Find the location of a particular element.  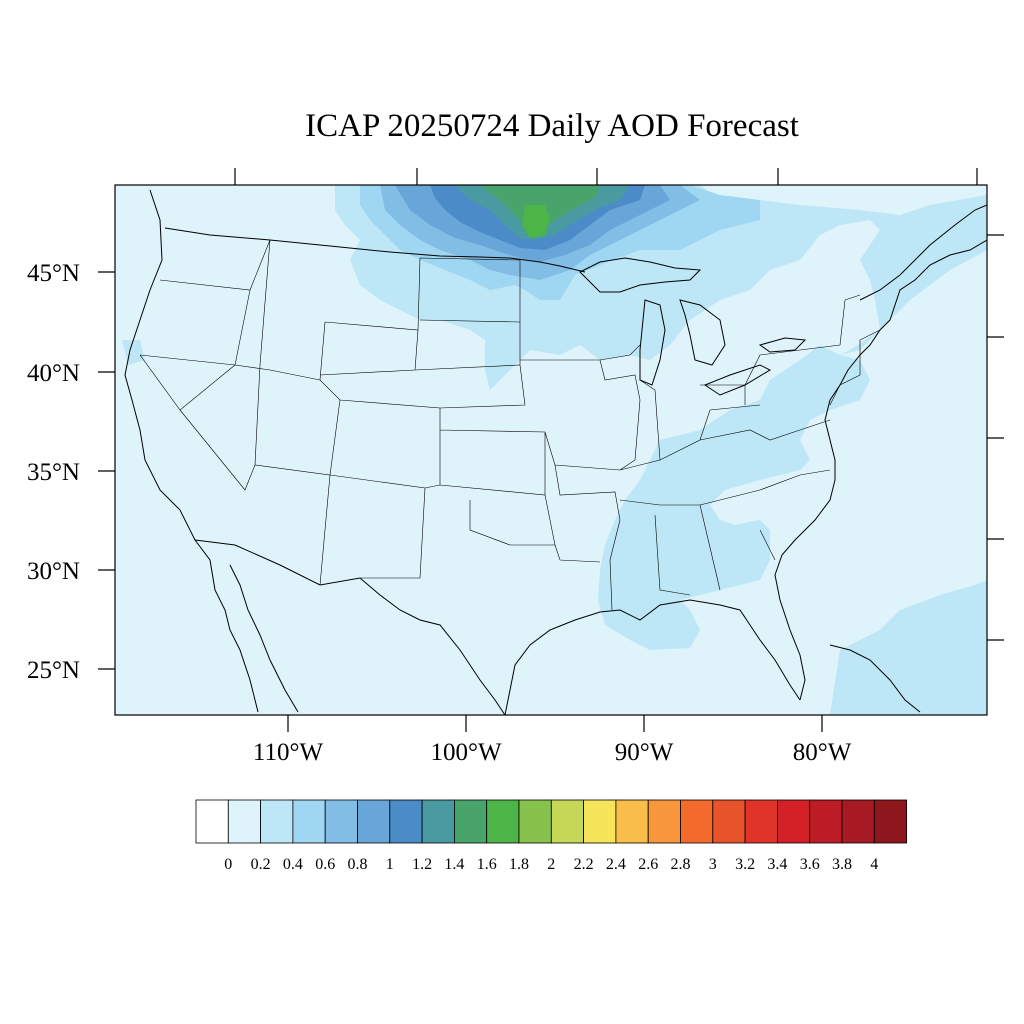

colorbar-tick-label: 3.2 is located at coordinates (745, 864).